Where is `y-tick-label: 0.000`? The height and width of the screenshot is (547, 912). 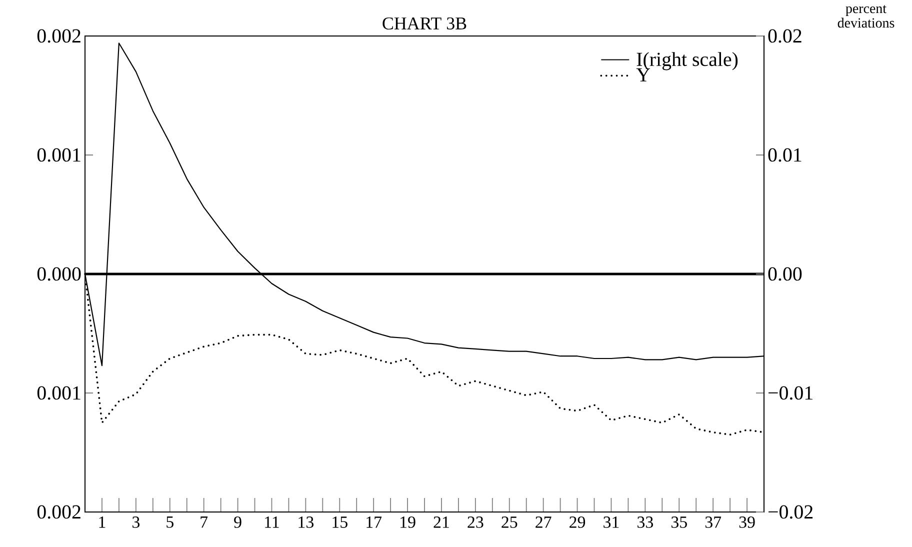 y-tick-label: 0.000 is located at coordinates (59, 274).